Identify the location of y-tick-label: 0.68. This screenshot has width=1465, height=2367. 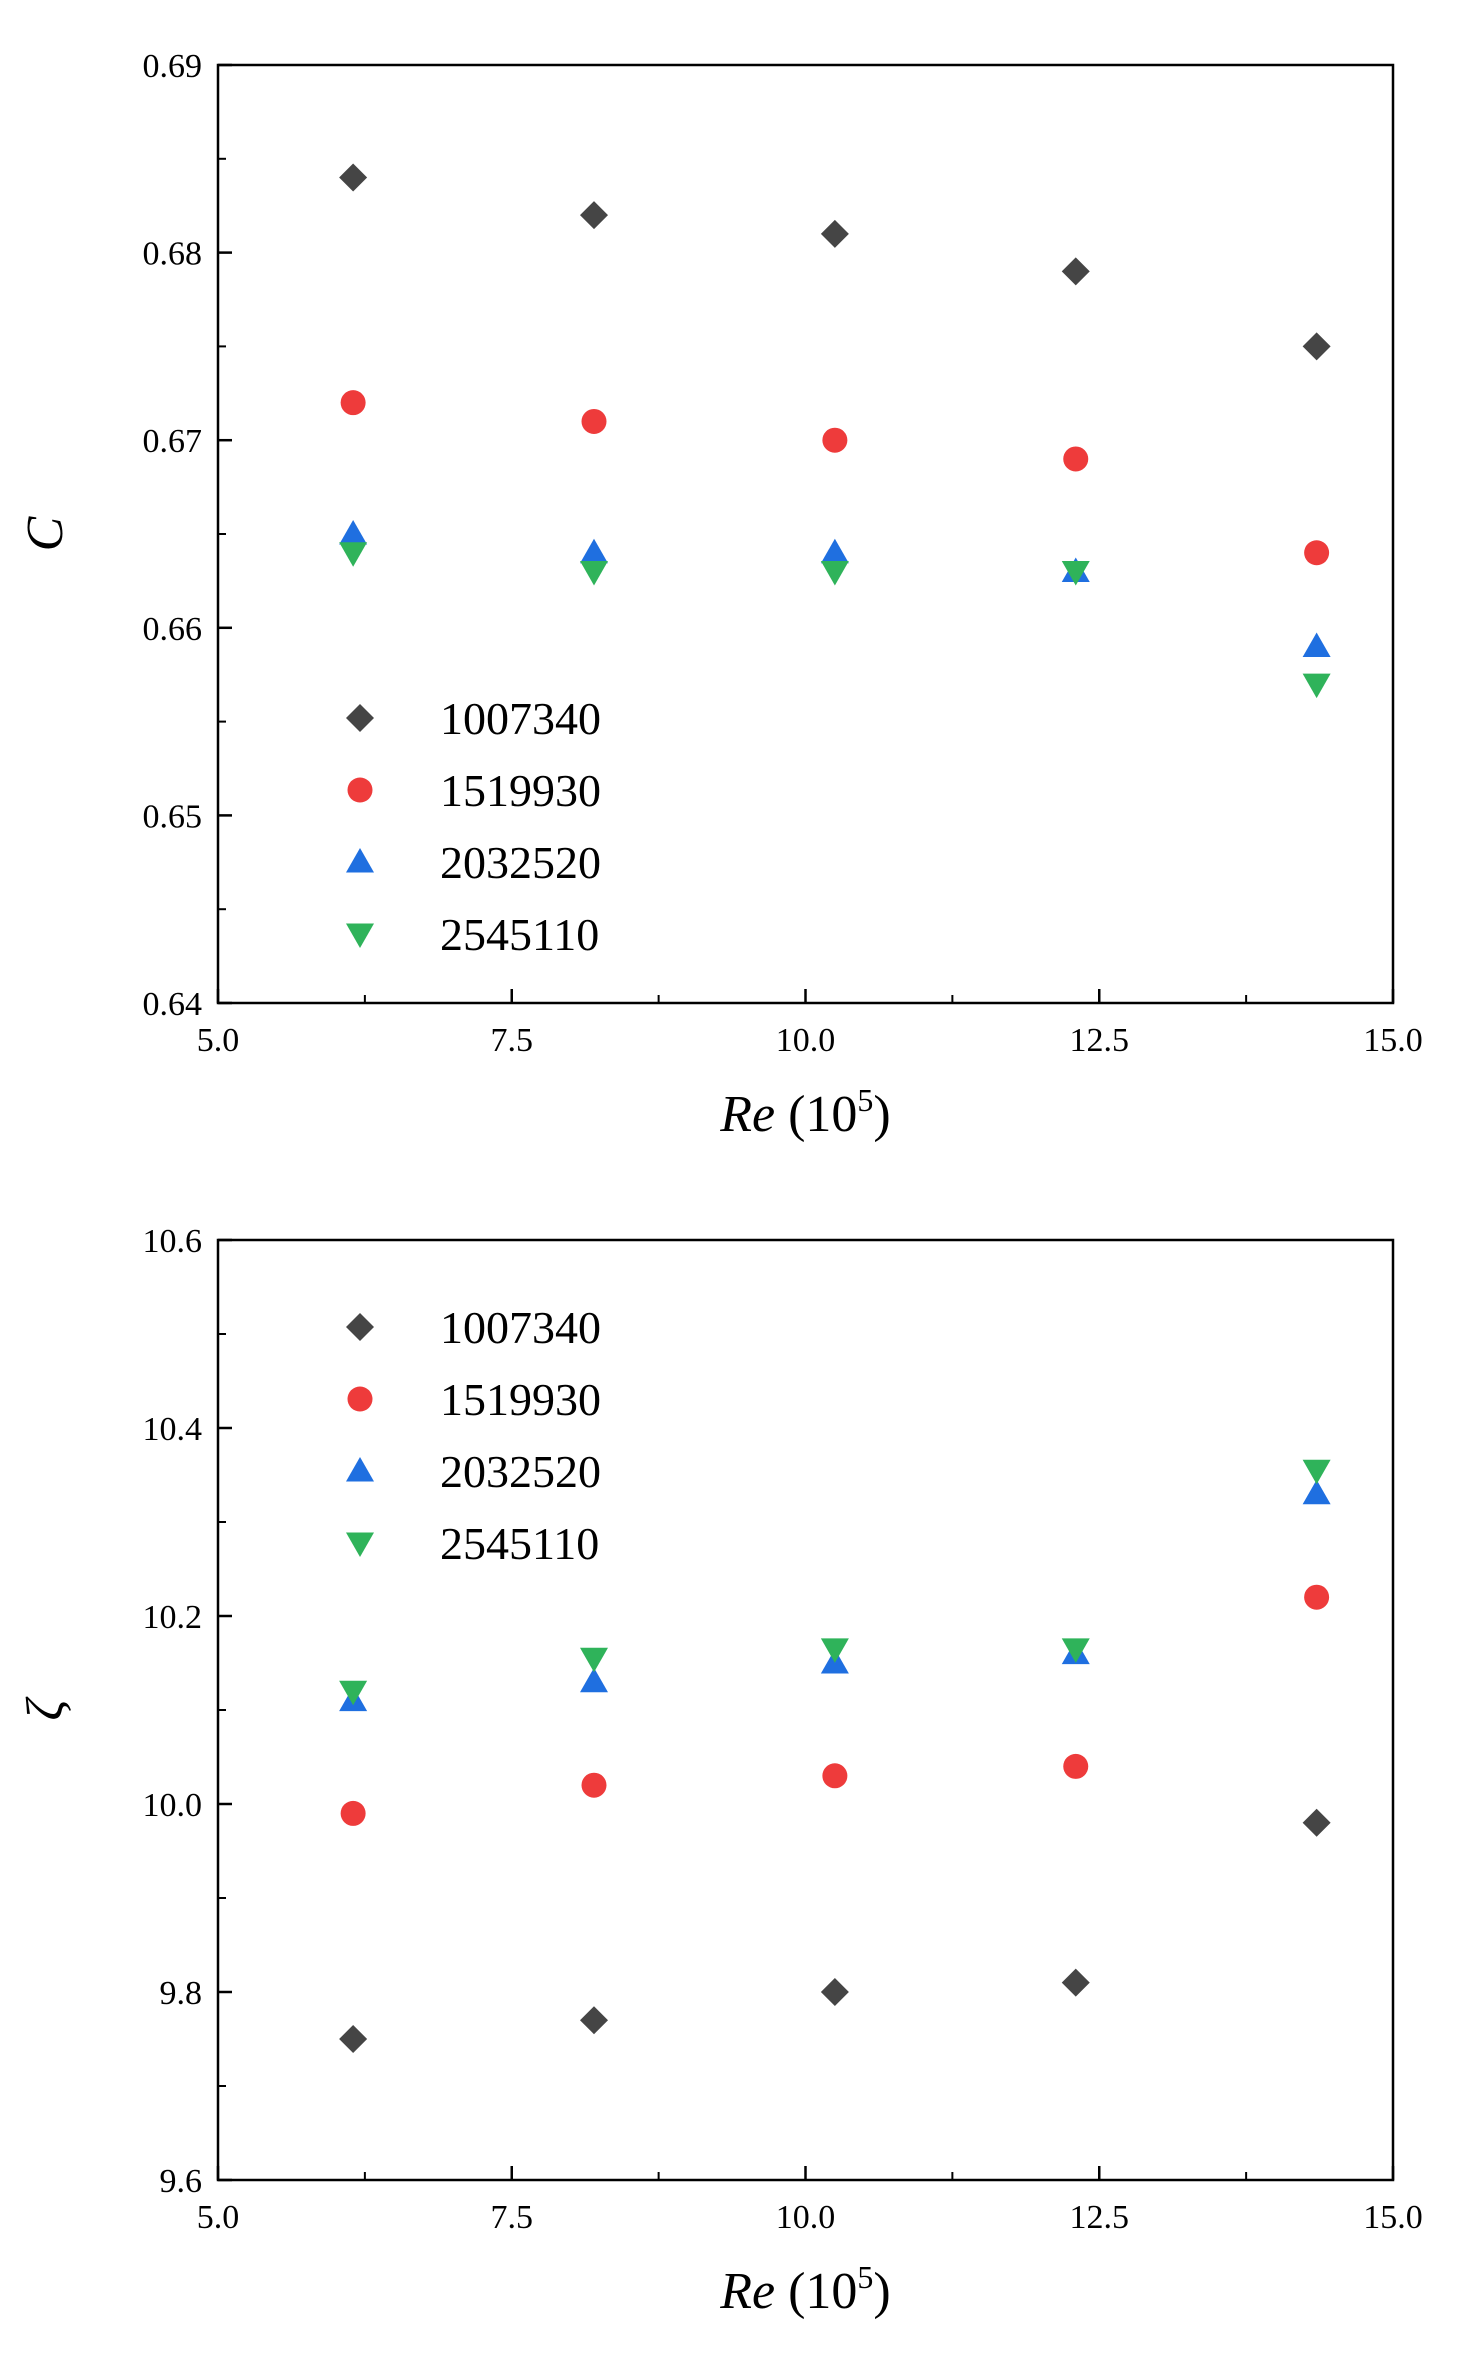
(173, 254).